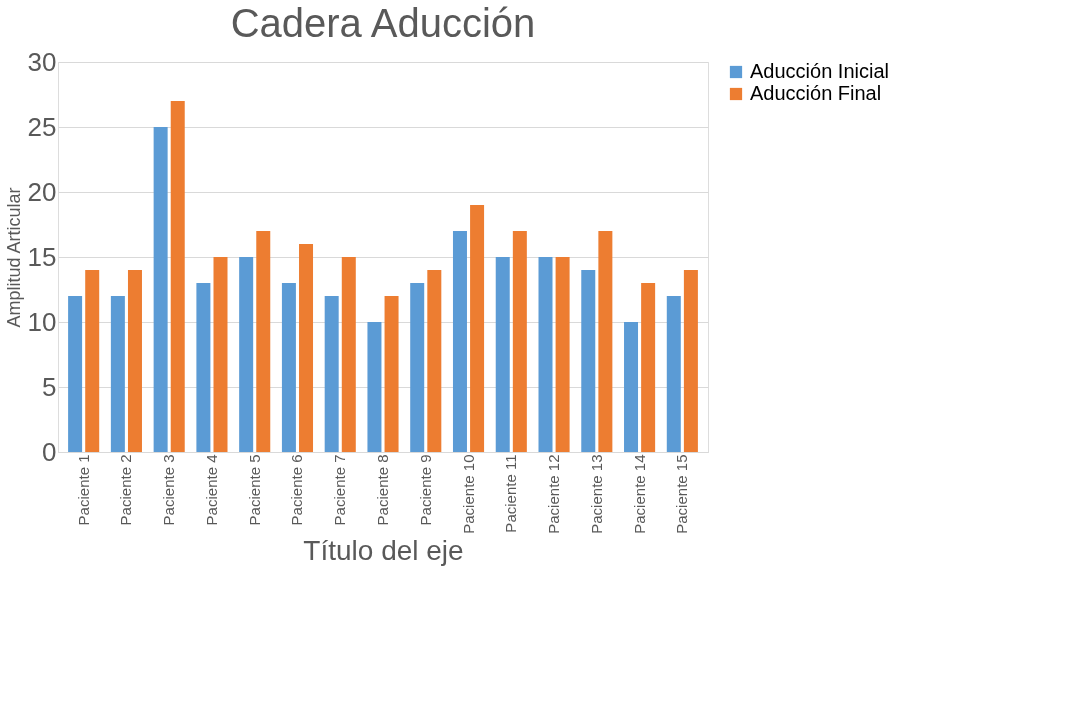 The height and width of the screenshot is (717, 1075). What do you see at coordinates (425, 490) in the screenshot?
I see `x-tick-label: Paciente 9` at bounding box center [425, 490].